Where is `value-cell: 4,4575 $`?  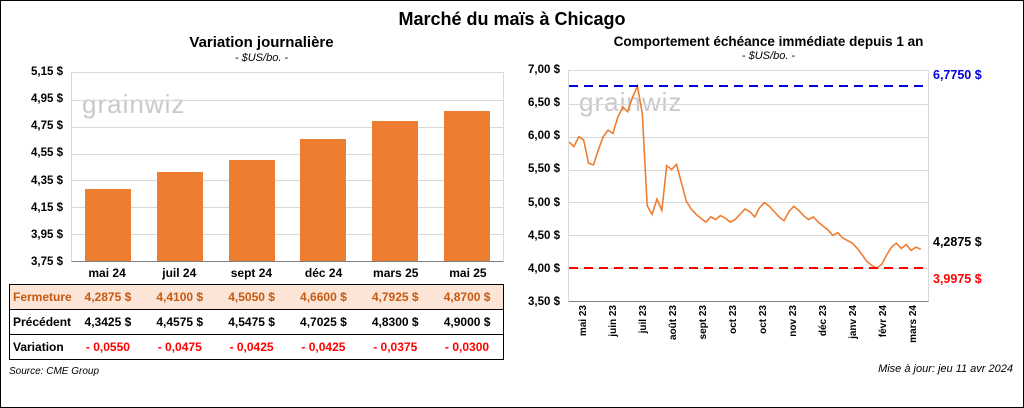
value-cell: 4,4575 $ is located at coordinates (180, 322).